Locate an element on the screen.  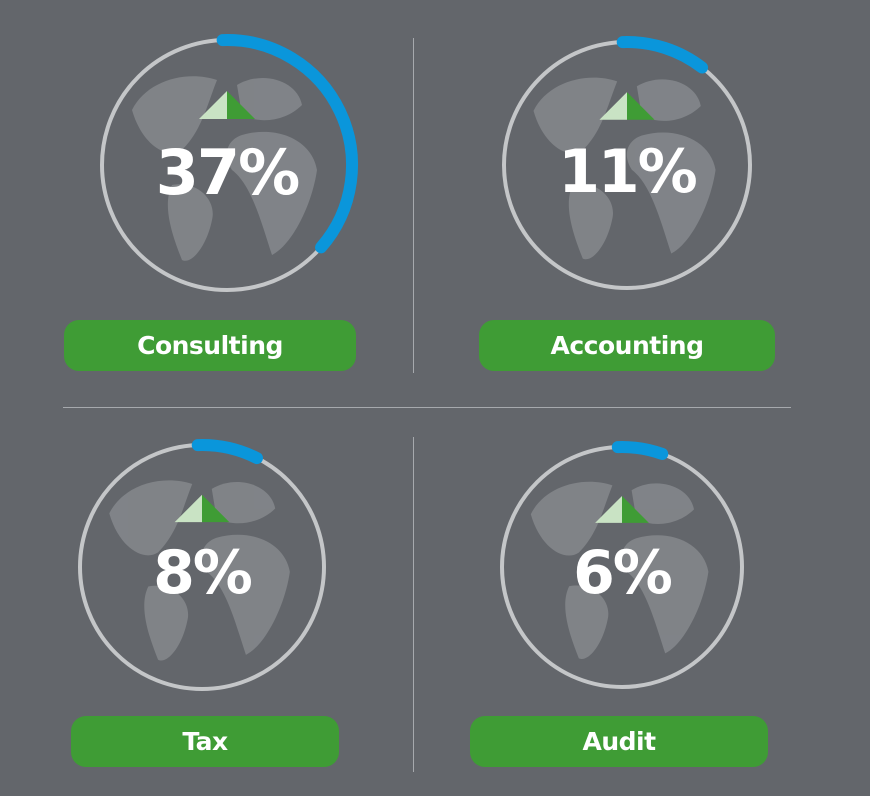
gauge-tax is located at coordinates (202, 567).